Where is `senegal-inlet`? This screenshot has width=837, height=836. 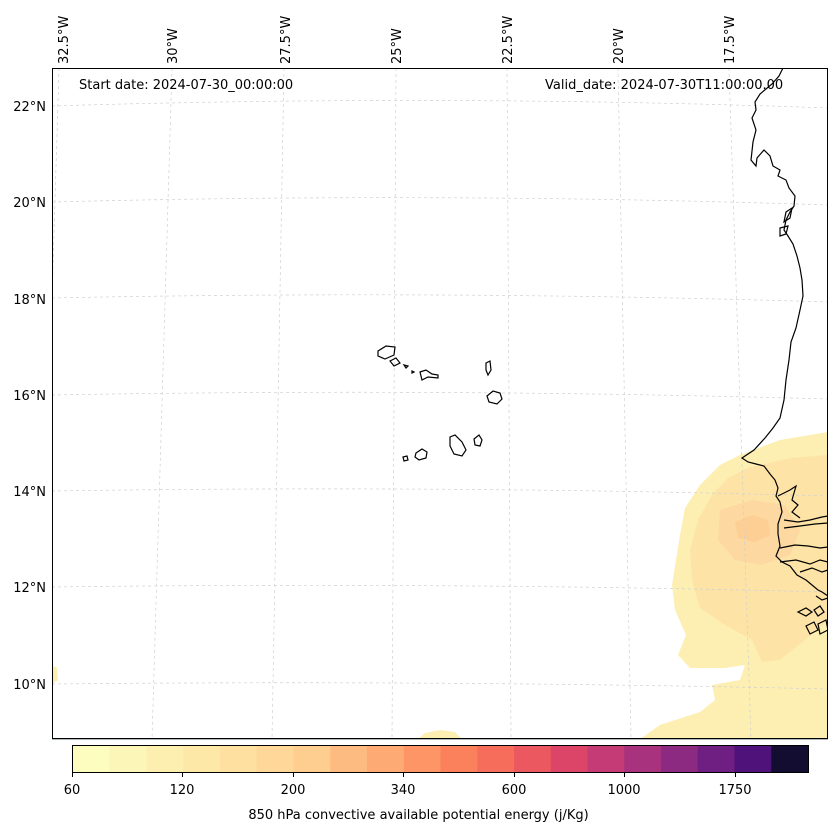
senegal-inlet is located at coordinates (789, 501).